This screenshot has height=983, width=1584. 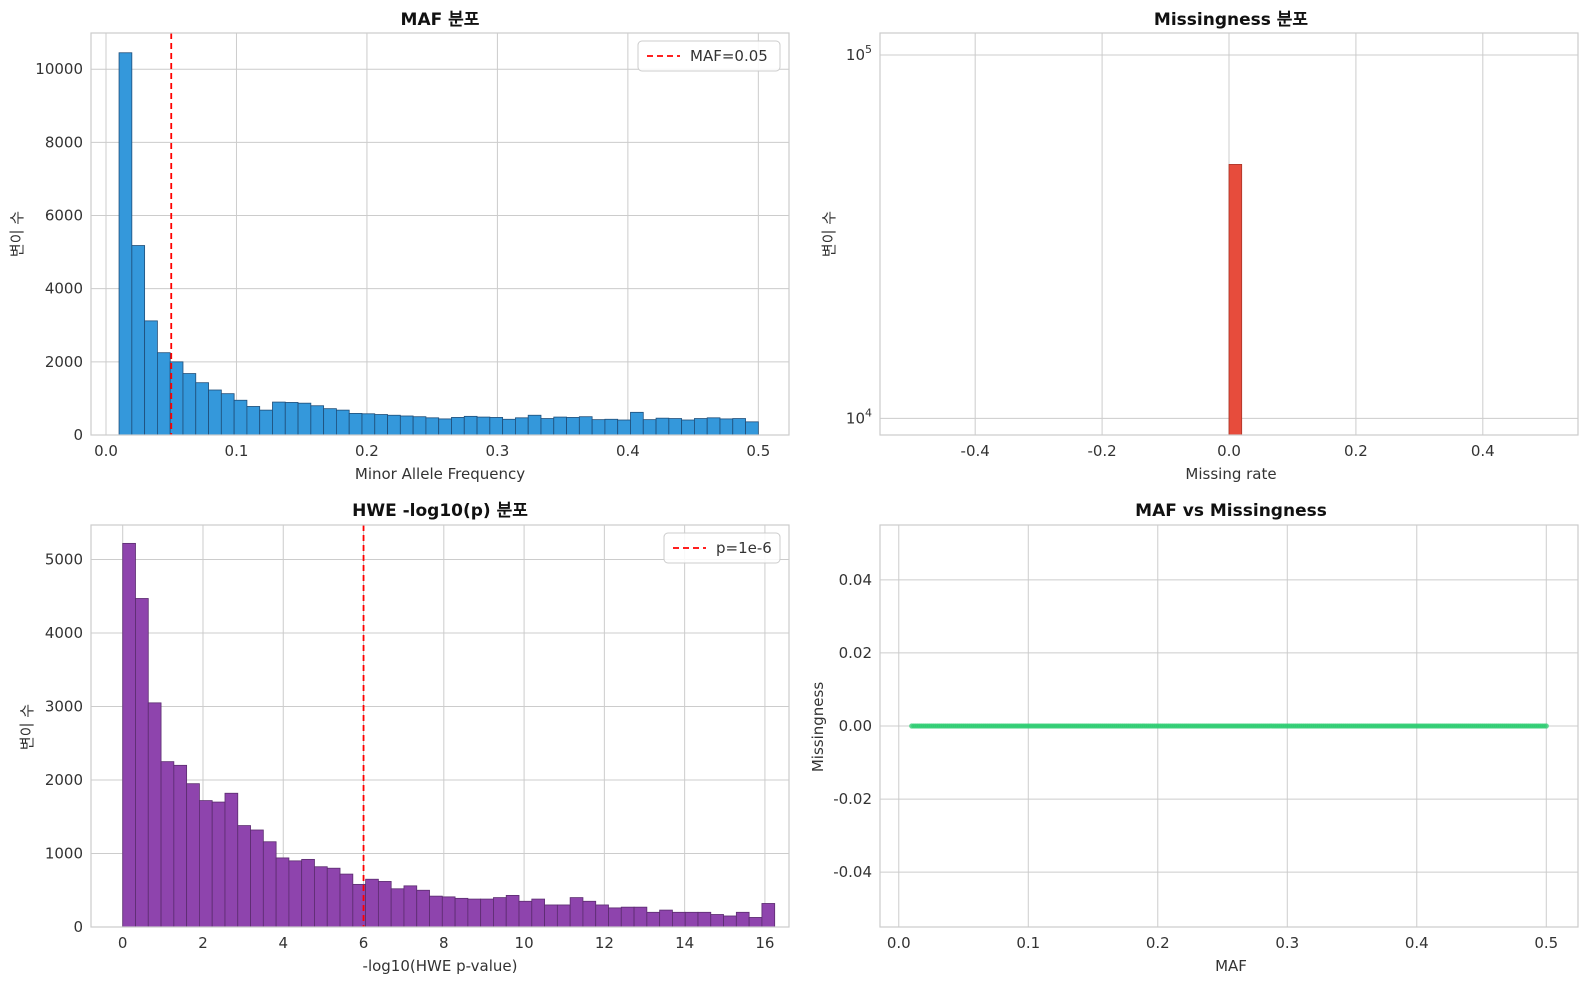 What do you see at coordinates (744, 548) in the screenshot?
I see `legend-label: p=1e-6` at bounding box center [744, 548].